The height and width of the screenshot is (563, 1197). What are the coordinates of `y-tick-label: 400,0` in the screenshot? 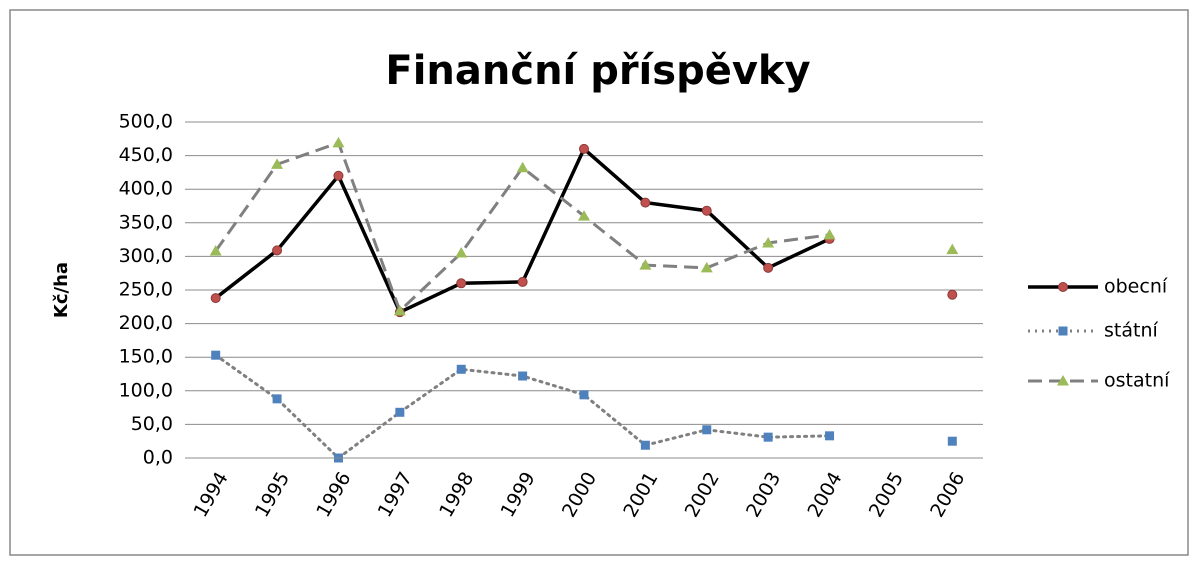 It's located at (146, 189).